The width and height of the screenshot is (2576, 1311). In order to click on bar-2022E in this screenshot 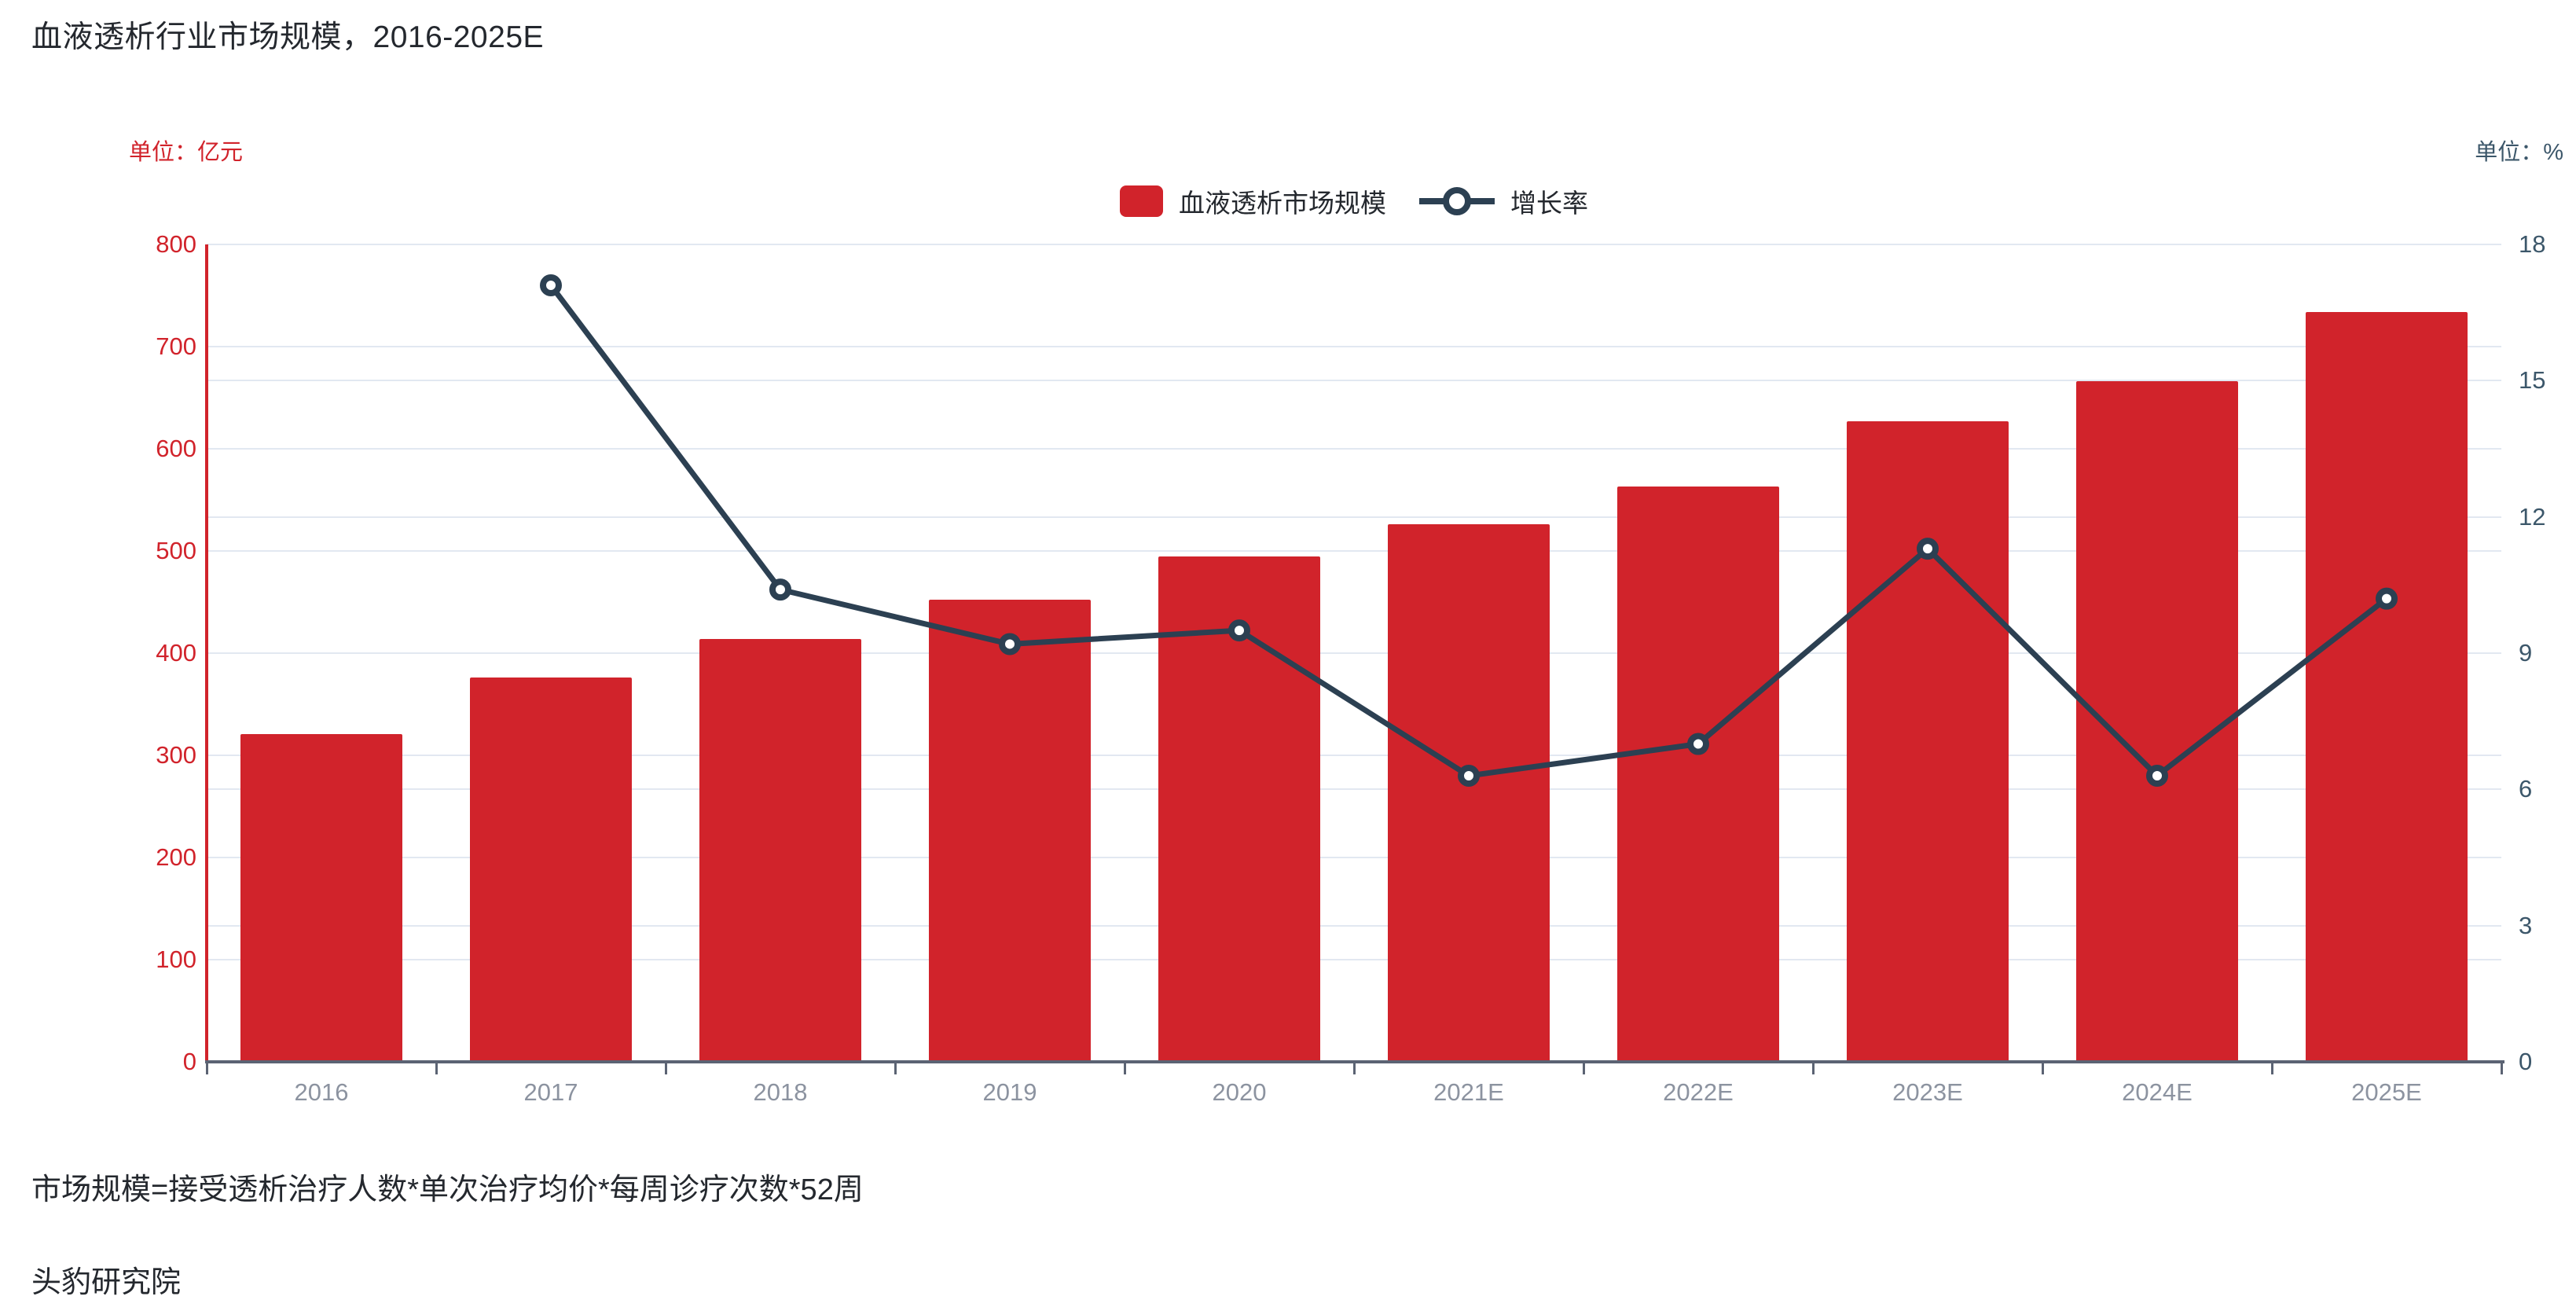, I will do `click(1698, 774)`.